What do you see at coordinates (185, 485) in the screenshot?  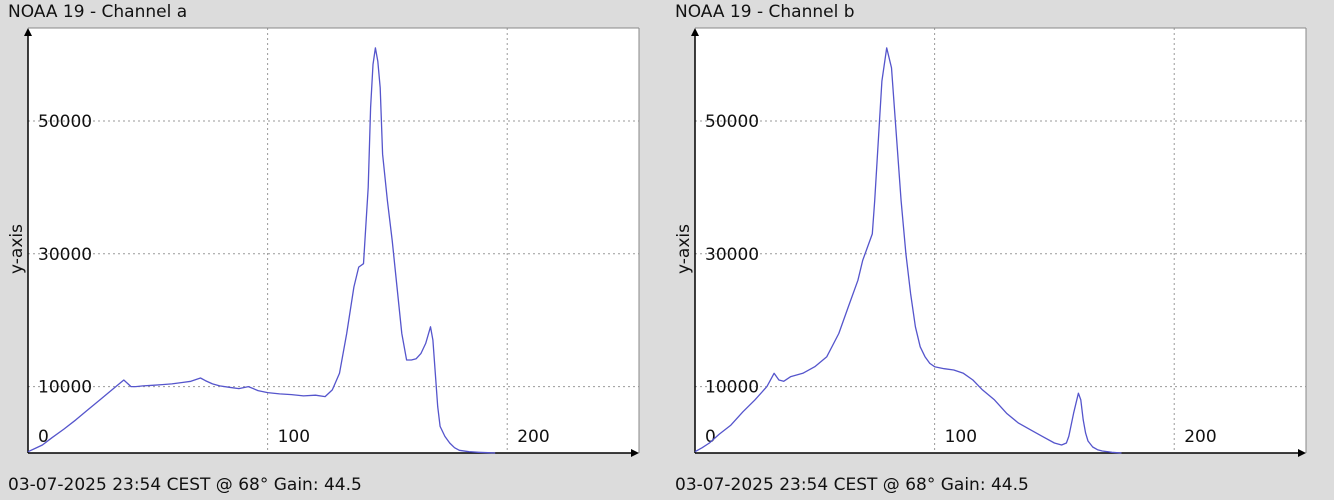 I see `chart-footer-a: 03-07-2025 23:54 CEST @ 68° Gain: 44.5` at bounding box center [185, 485].